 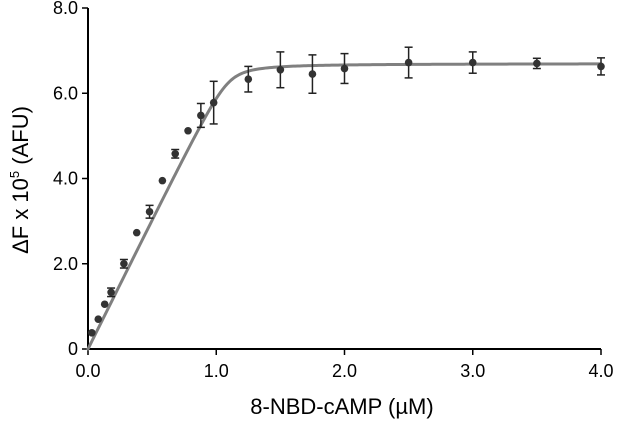 I want to click on y-axis-title-prefix: ΔF x 10, so click(x=20, y=216).